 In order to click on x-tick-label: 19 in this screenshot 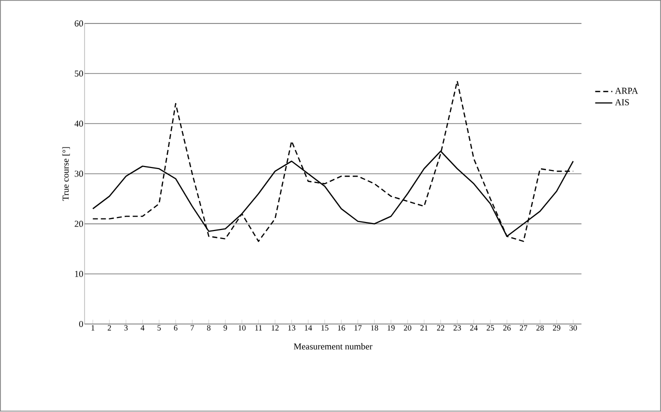, I will do `click(391, 328)`.